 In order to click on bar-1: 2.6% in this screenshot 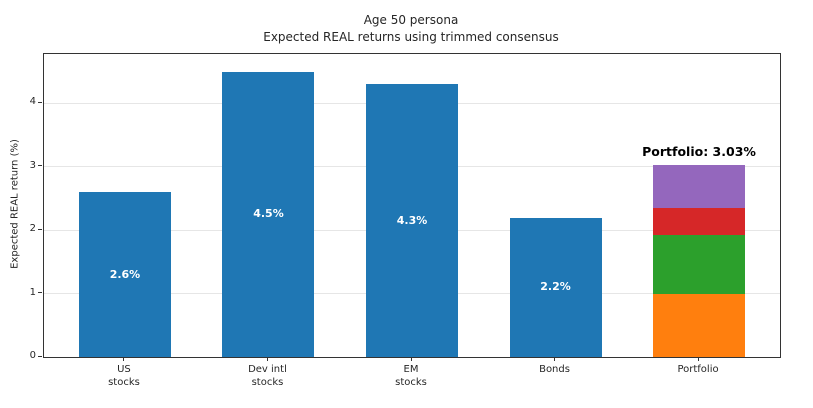, I will do `click(124, 274)`.